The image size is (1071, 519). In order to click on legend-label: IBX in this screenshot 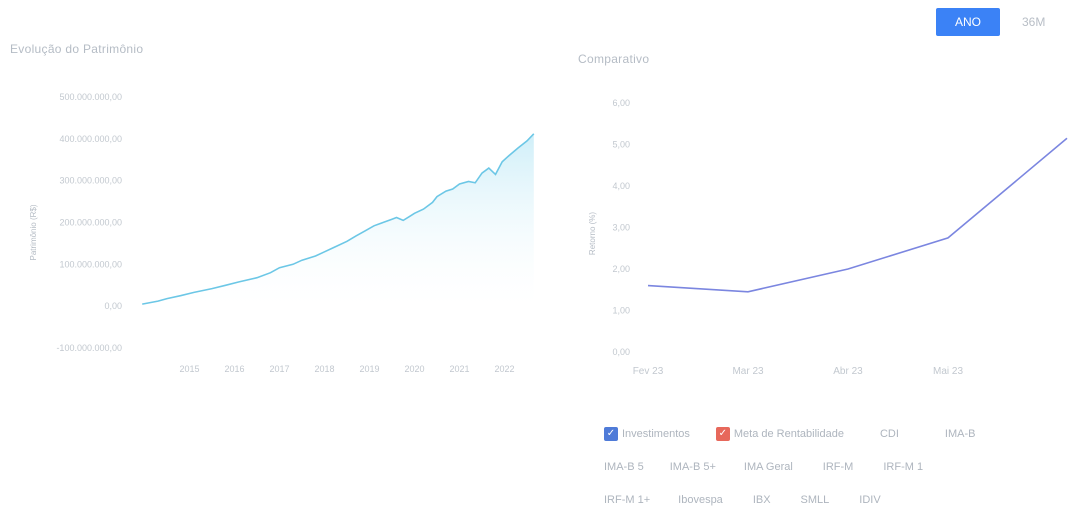, I will do `click(761, 500)`.